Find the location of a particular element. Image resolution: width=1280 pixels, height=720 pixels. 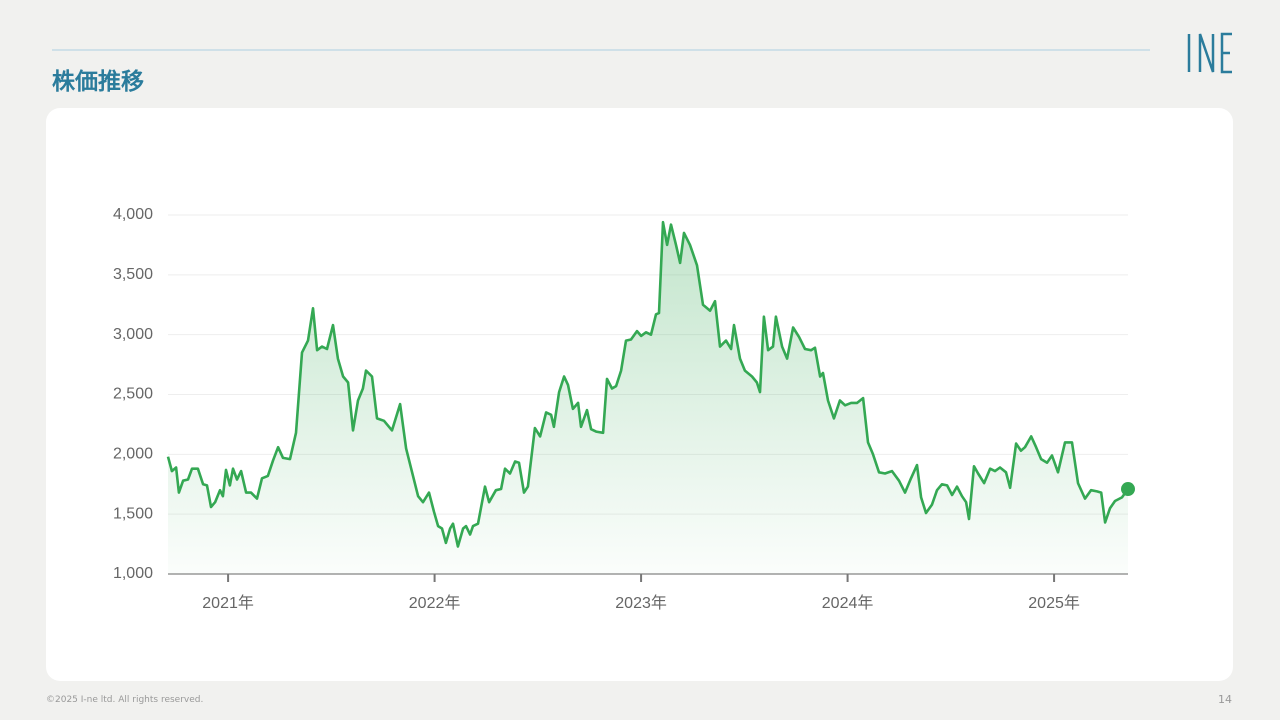

y-tick-label: 1,500 is located at coordinates (133, 513).